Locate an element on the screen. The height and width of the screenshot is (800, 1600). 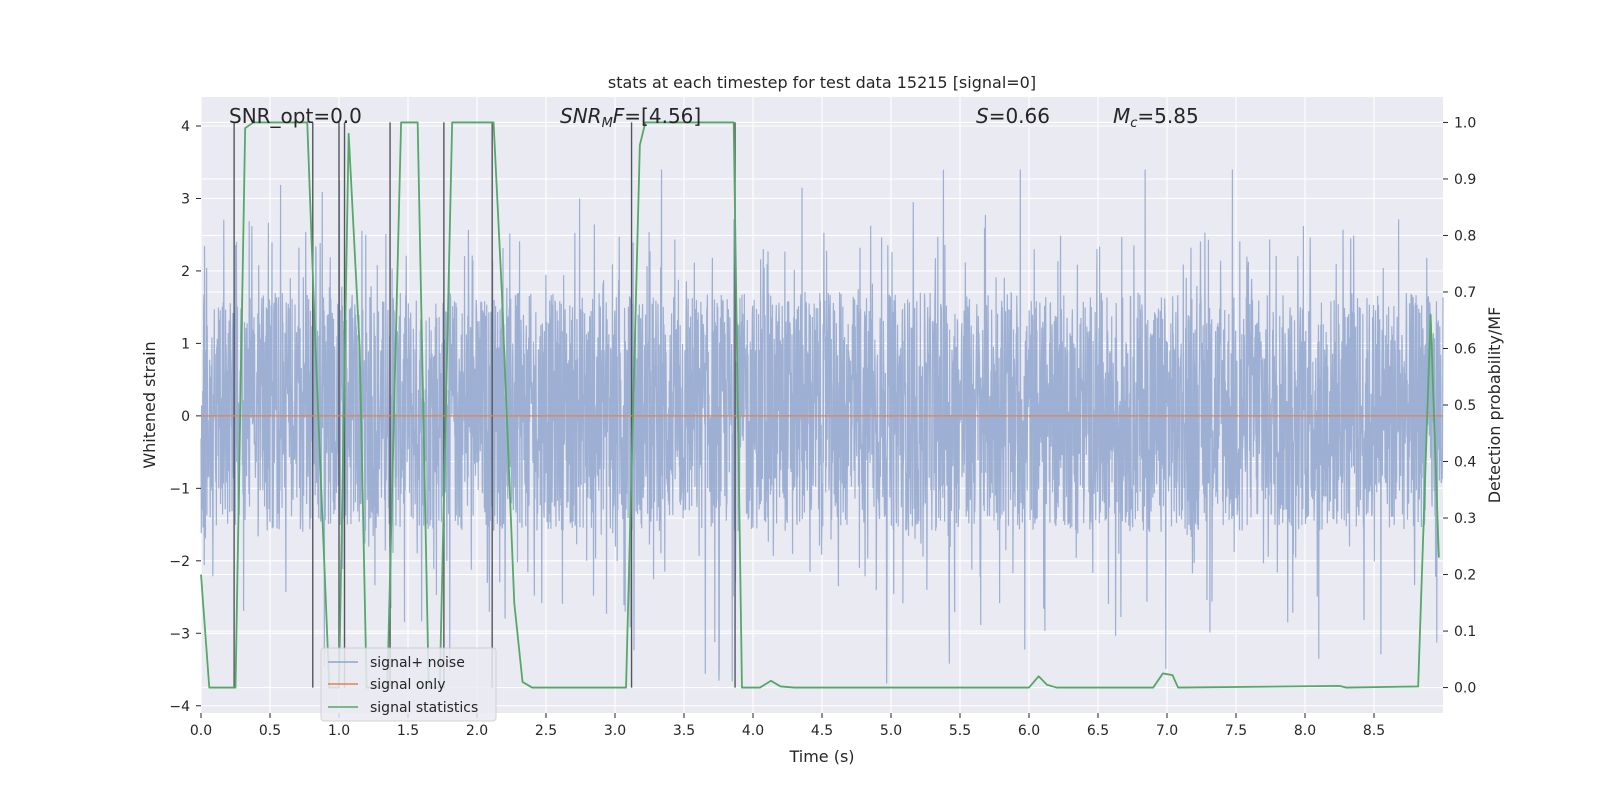
x-tick-label: 5.5 is located at coordinates (960, 731).